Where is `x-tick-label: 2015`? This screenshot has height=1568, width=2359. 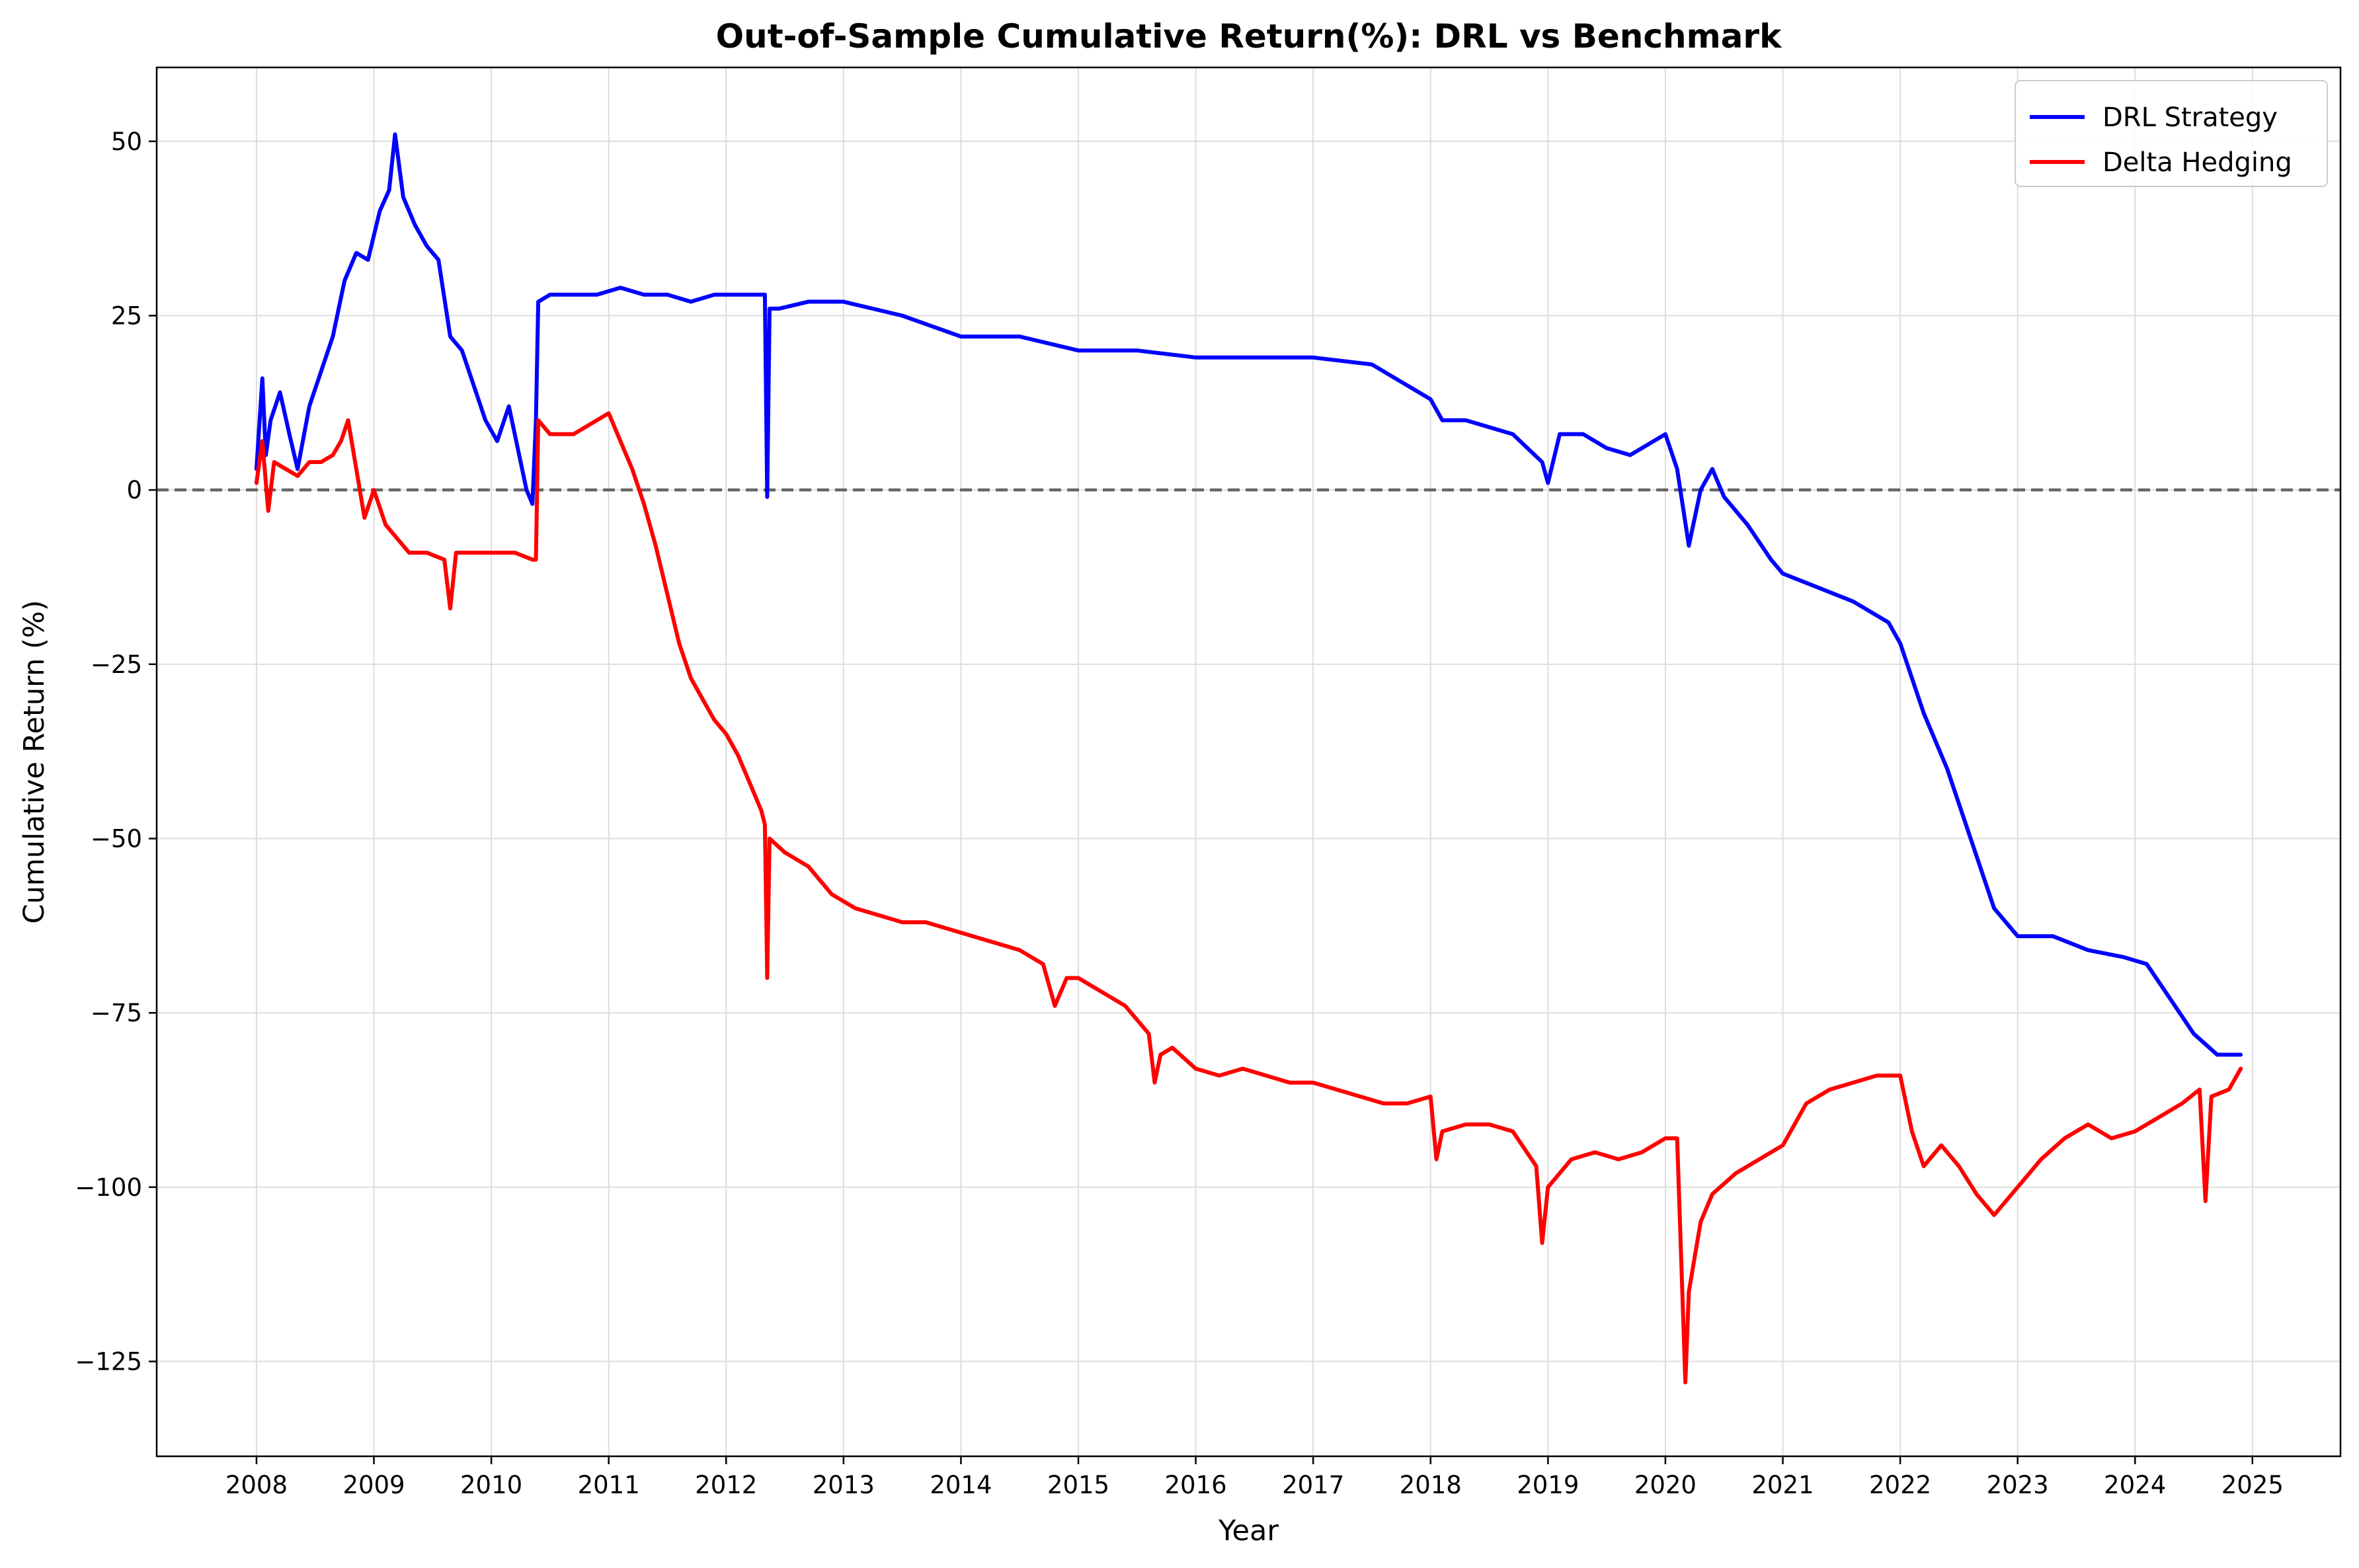
x-tick-label: 2015 is located at coordinates (1078, 1485).